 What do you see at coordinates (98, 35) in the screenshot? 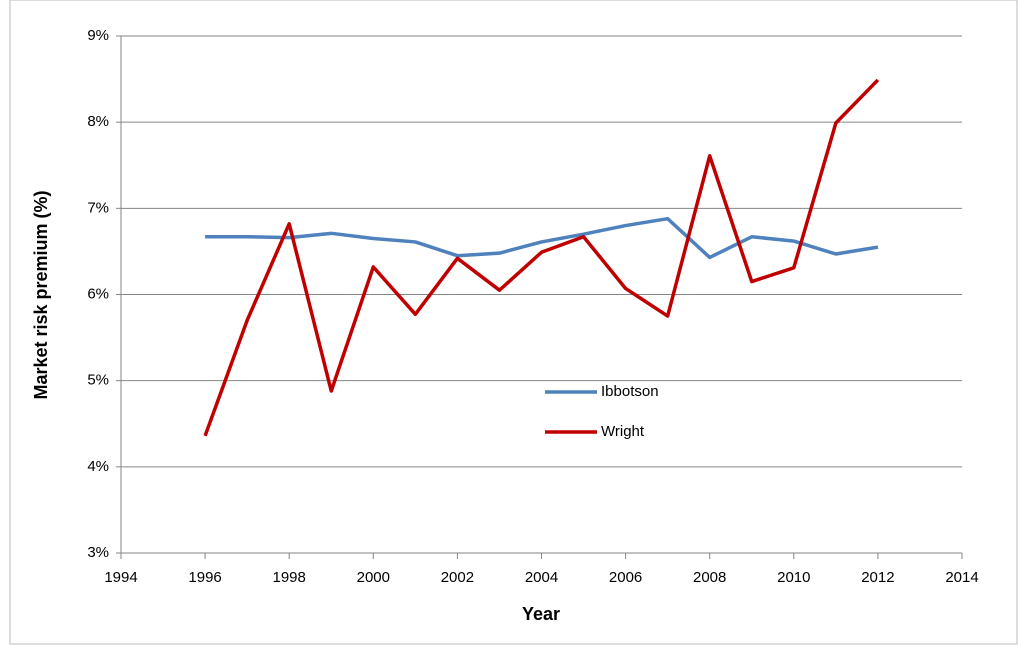
I see `y-tick-label: 9%` at bounding box center [98, 35].